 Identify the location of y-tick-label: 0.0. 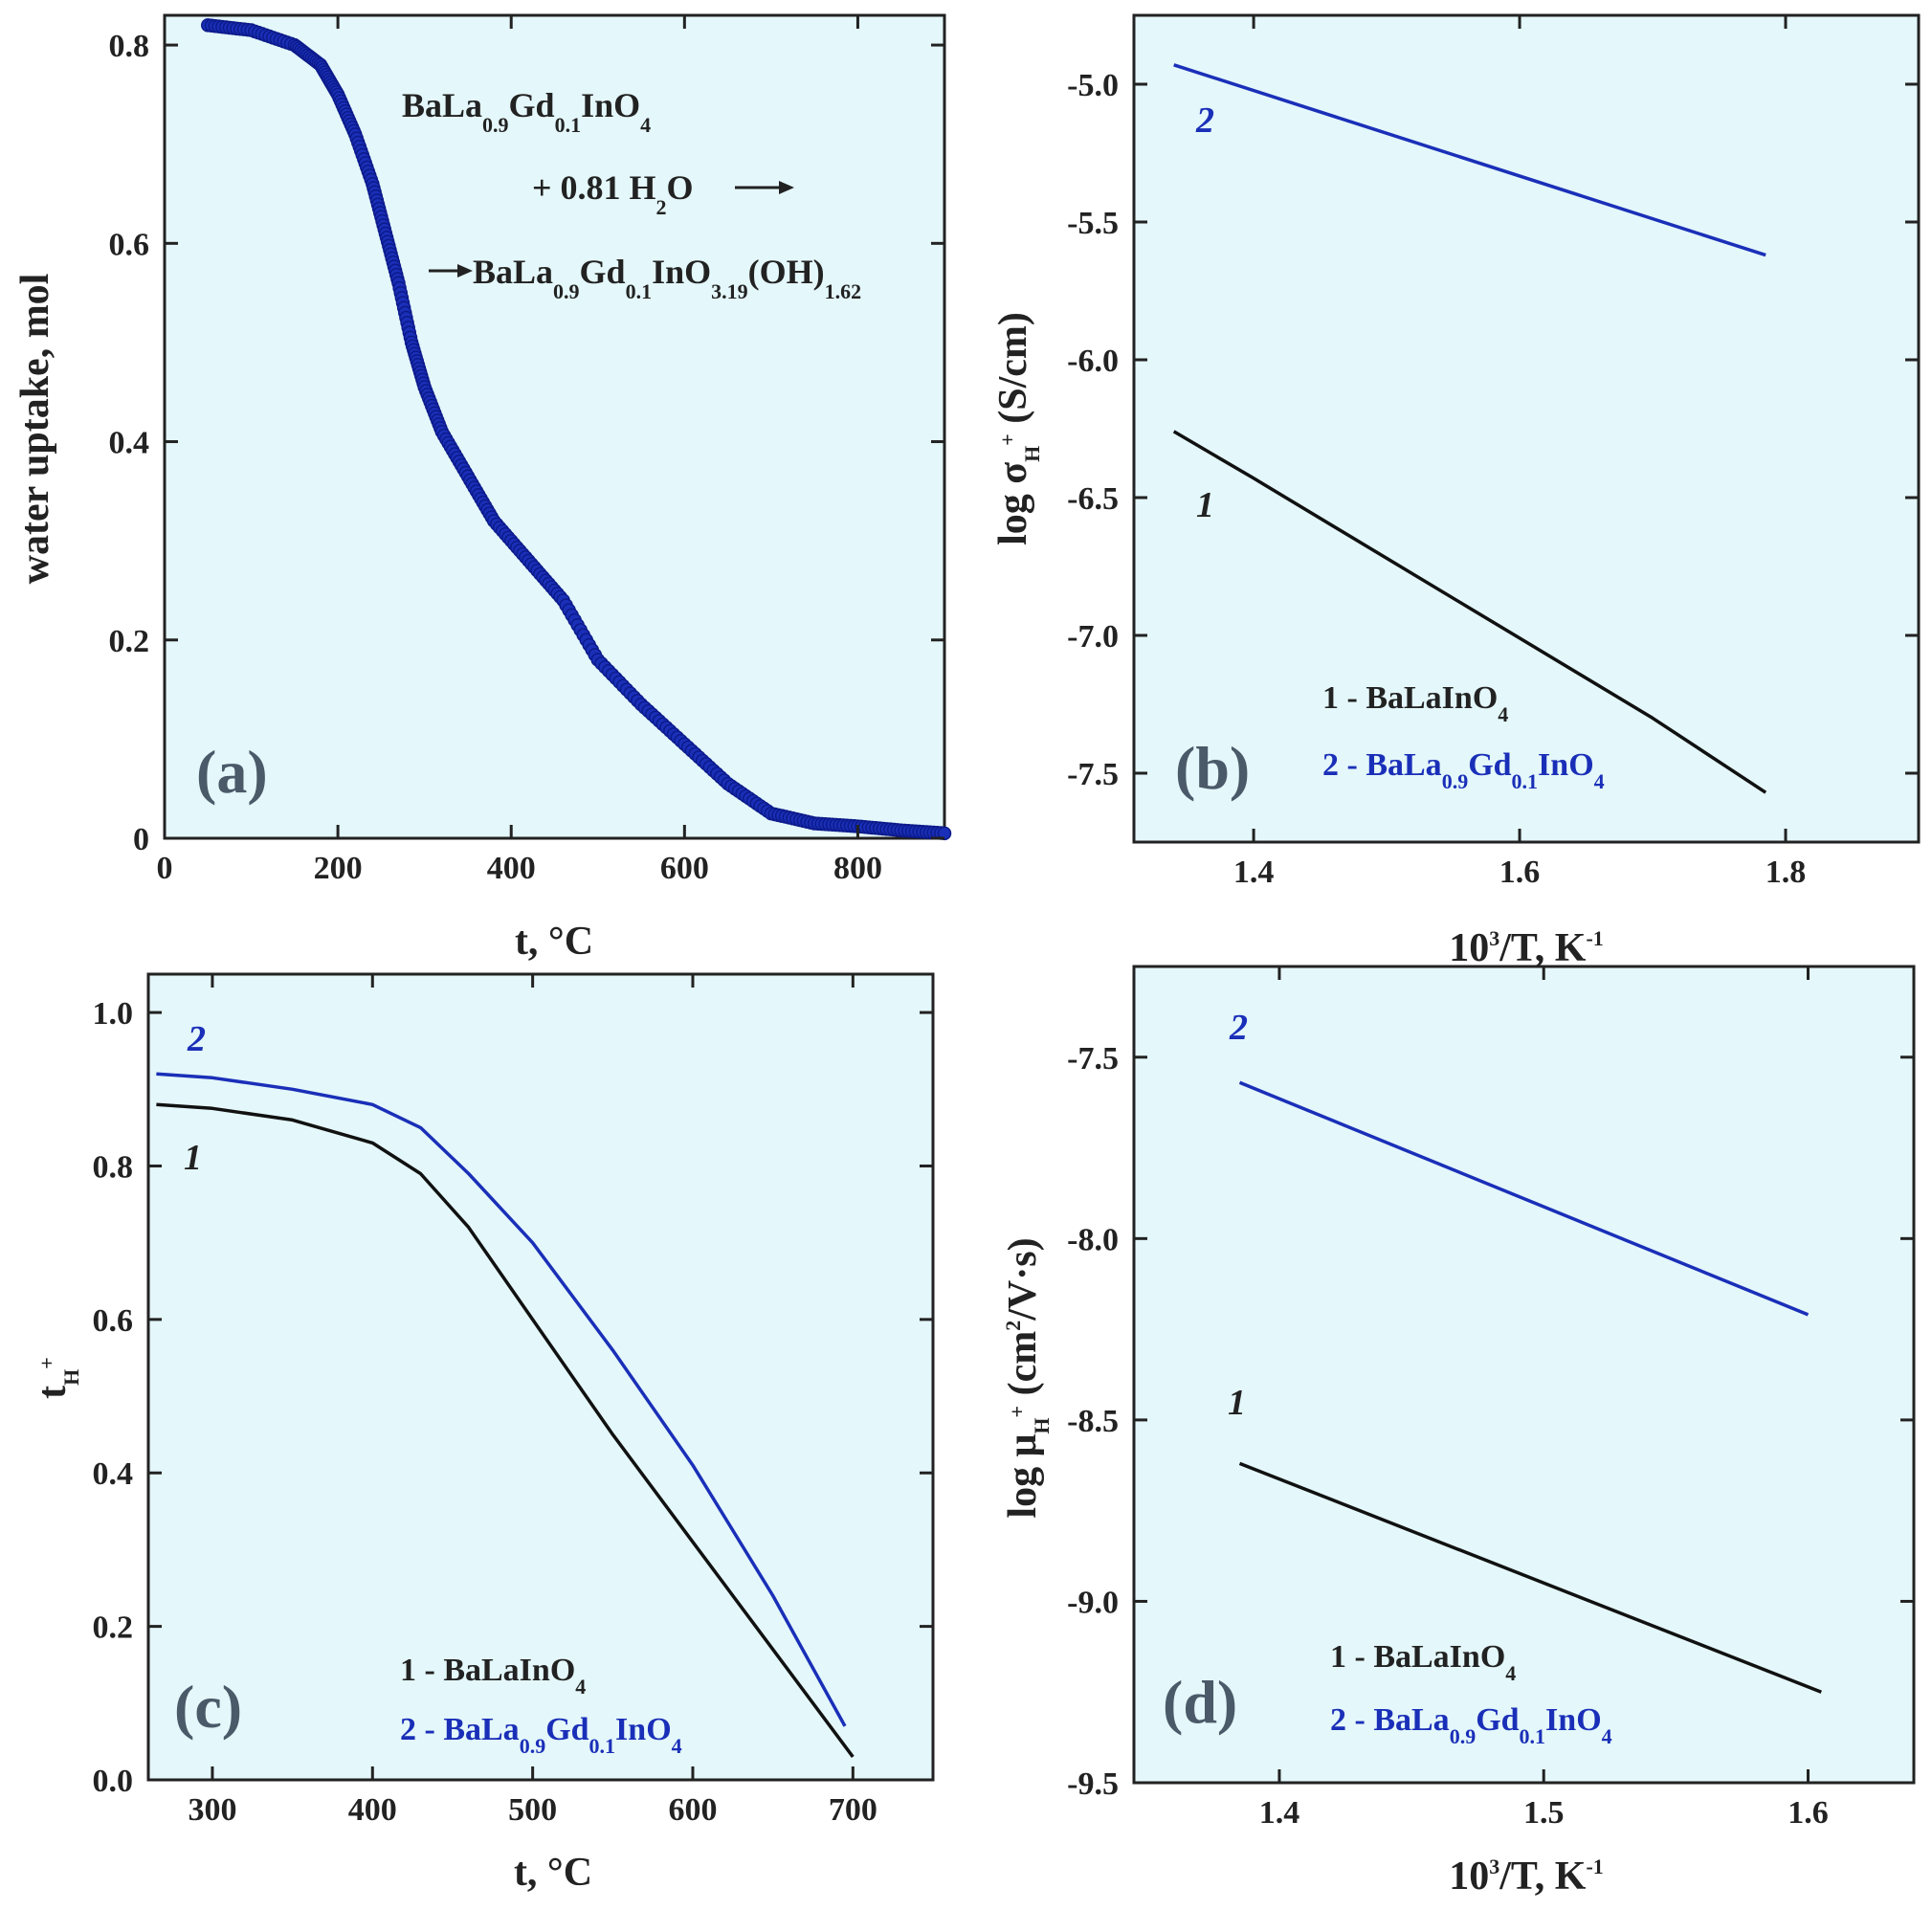
(113, 1781).